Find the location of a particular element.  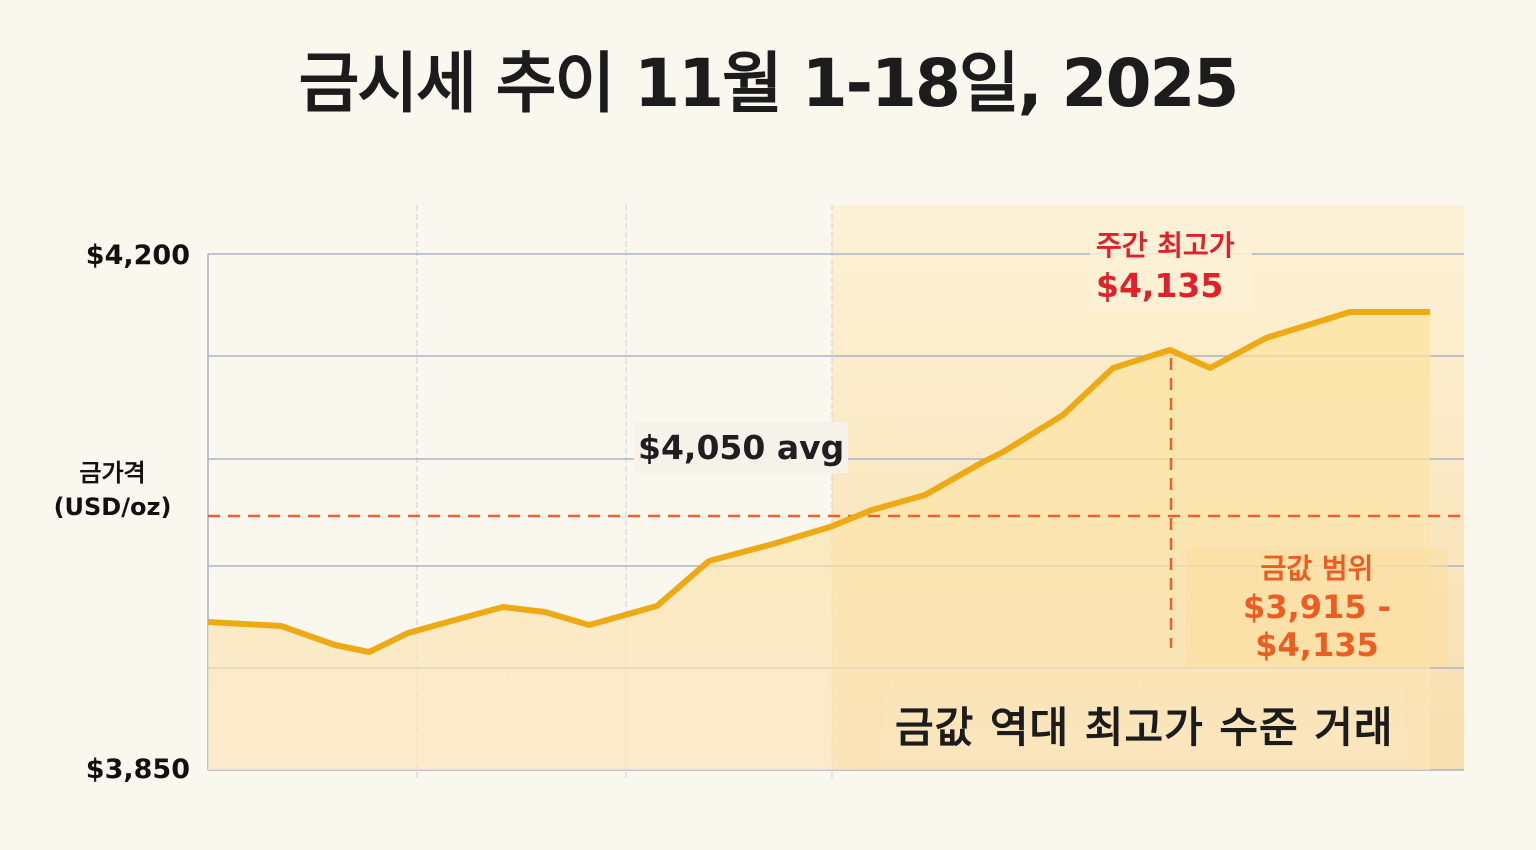

weekly-high-value: $4,135 is located at coordinates (1160, 285).